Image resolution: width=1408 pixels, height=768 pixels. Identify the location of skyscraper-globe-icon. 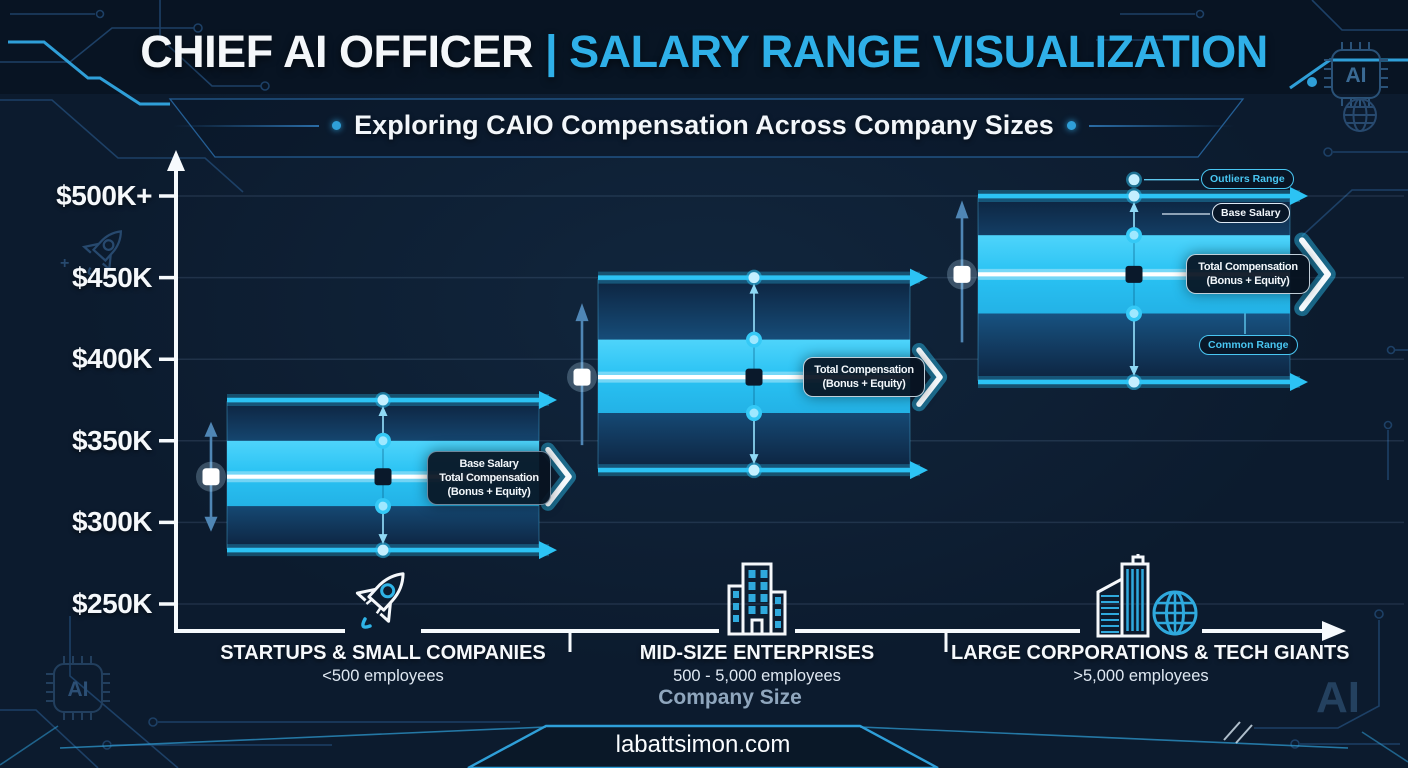
(1141, 599).